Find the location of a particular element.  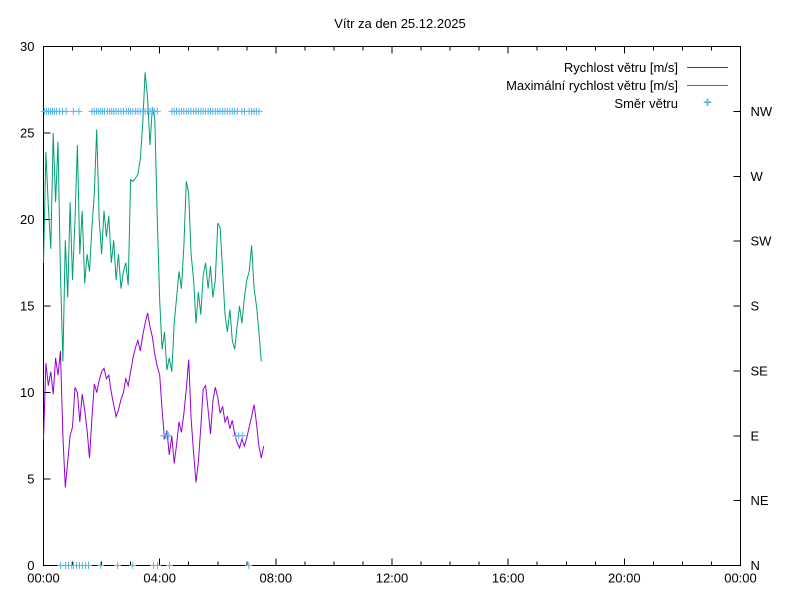

y-right-ticks is located at coordinates (737, 338).